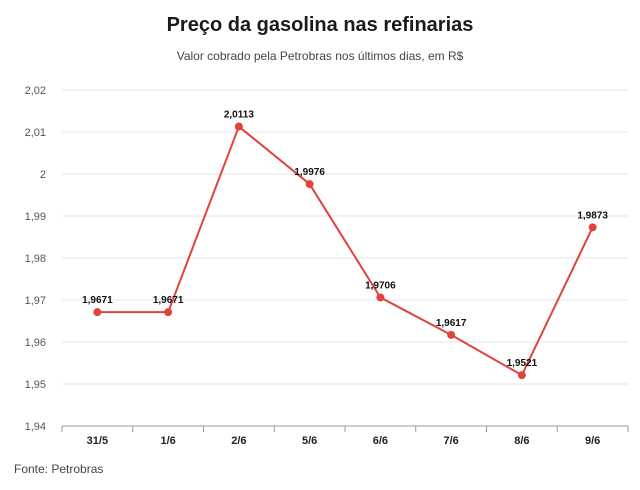  What do you see at coordinates (238, 441) in the screenshot?
I see `x-tick-label: 2/6` at bounding box center [238, 441].